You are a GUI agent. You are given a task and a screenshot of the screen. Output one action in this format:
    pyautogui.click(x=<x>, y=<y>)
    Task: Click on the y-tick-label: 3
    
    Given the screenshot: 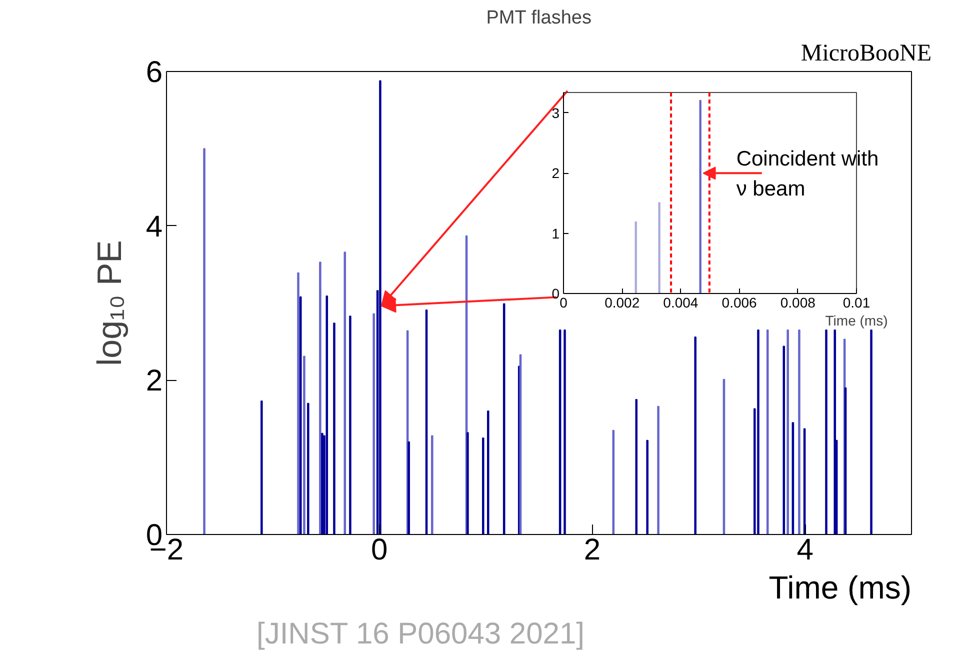 What is the action you would take?
    pyautogui.click(x=556, y=112)
    